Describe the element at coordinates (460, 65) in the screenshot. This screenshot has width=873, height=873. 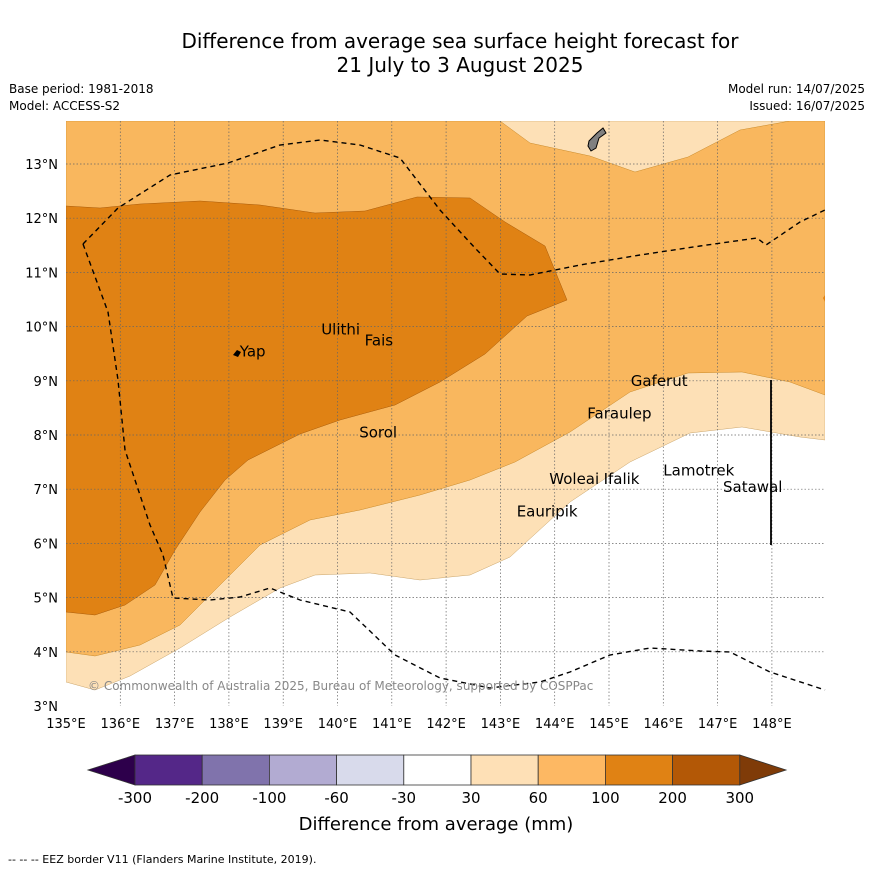
I see `title-line-2: 21 July to 3 August 2025` at that location.